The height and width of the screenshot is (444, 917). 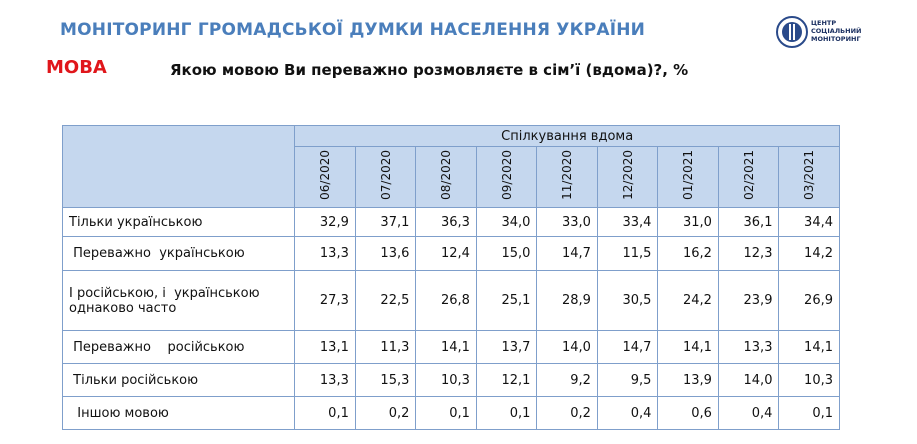 I want to click on row-label: Переважно російською, so click(x=178, y=347).